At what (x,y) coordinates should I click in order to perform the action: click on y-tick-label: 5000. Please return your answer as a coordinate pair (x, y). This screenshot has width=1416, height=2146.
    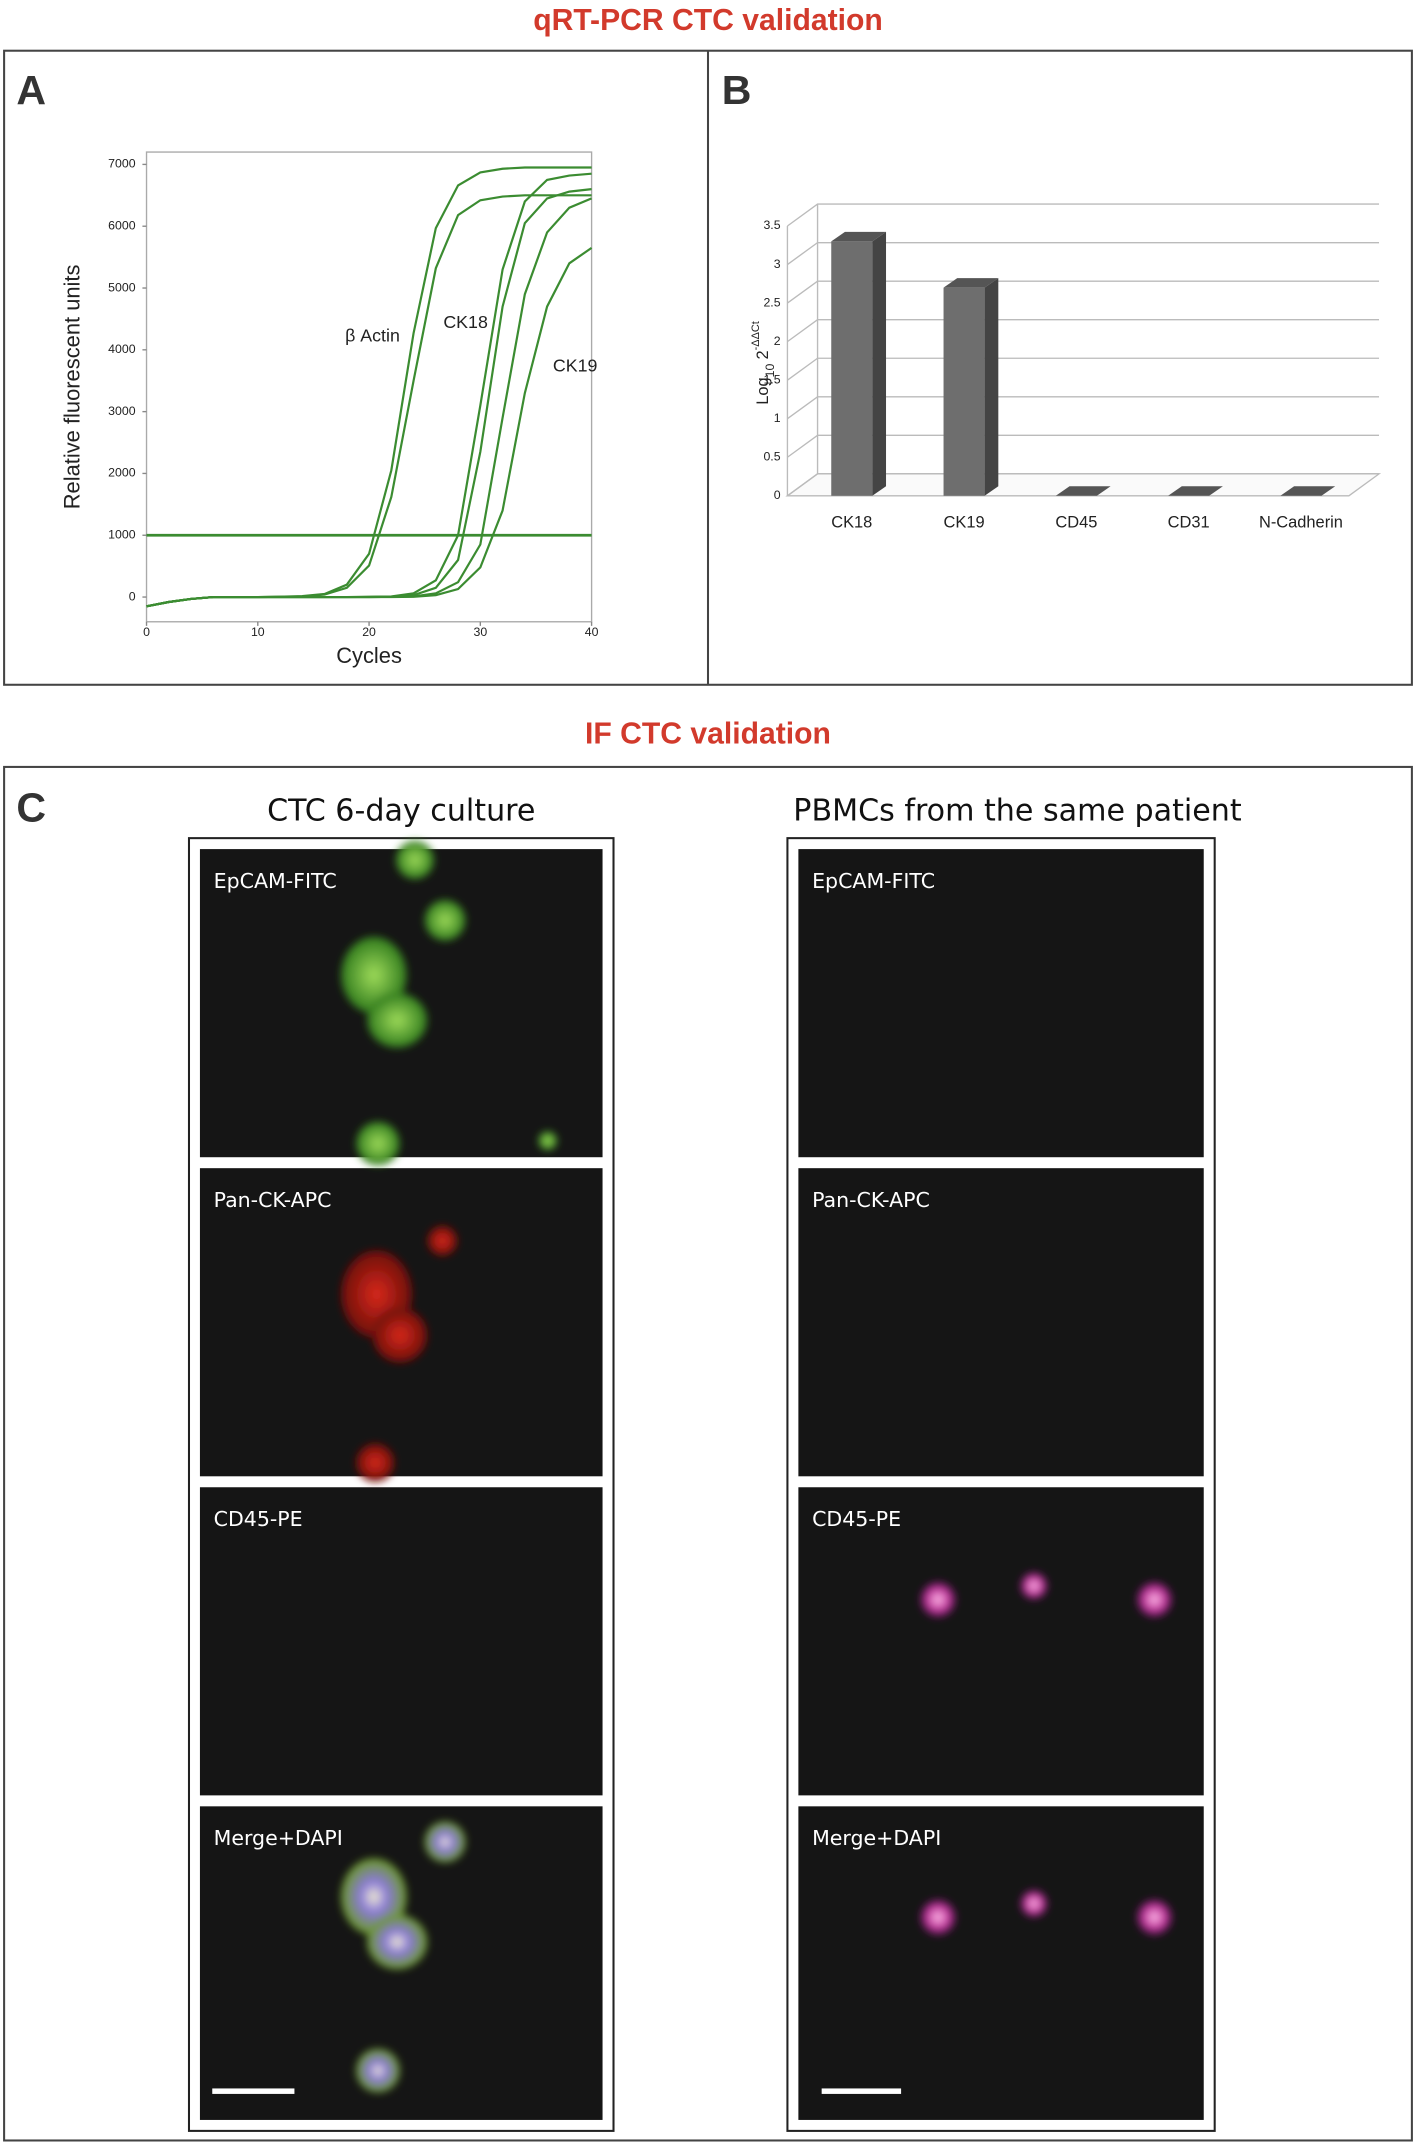
    Looking at the image, I should click on (122, 287).